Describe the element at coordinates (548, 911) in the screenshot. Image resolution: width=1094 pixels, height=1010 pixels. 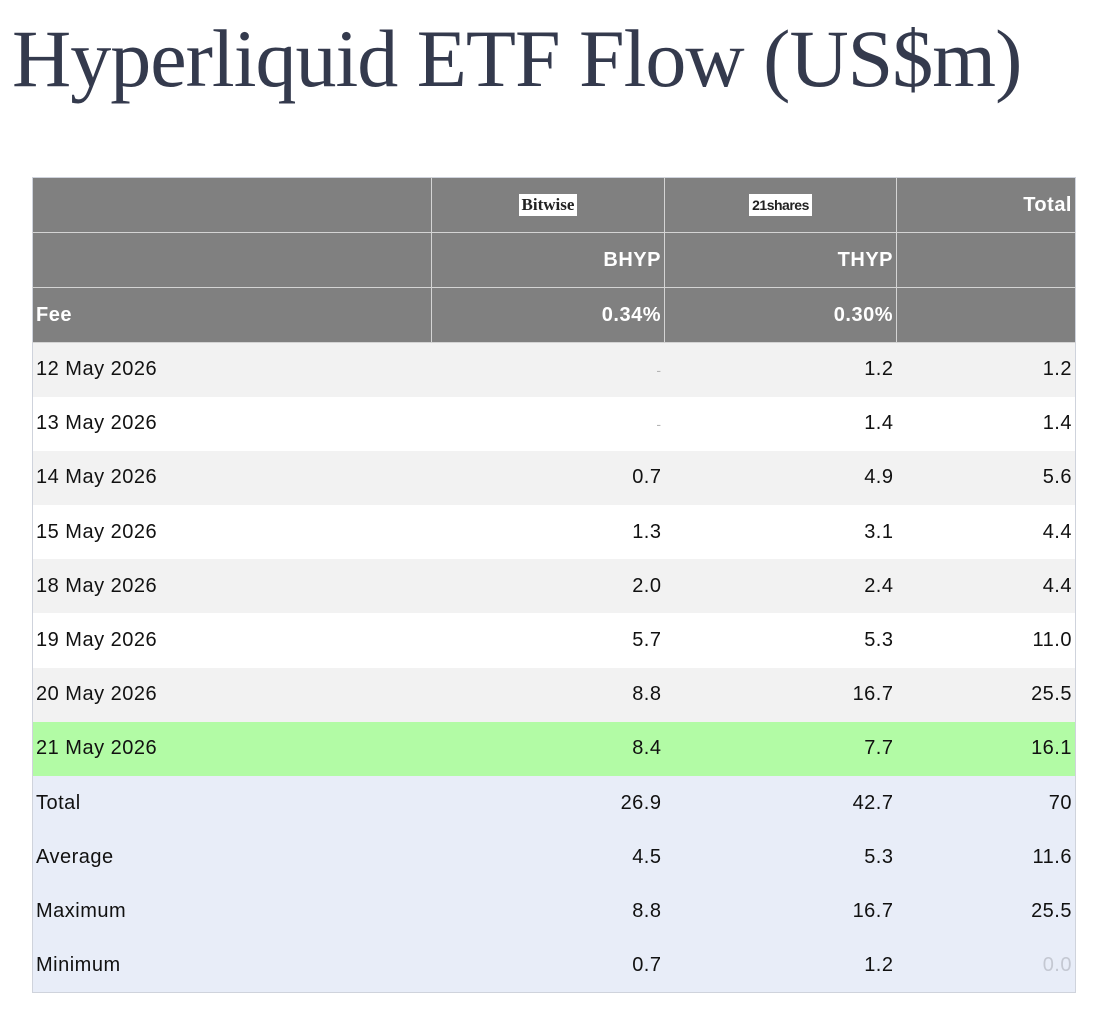
I see `summary-bhyp: 8.8` at that location.